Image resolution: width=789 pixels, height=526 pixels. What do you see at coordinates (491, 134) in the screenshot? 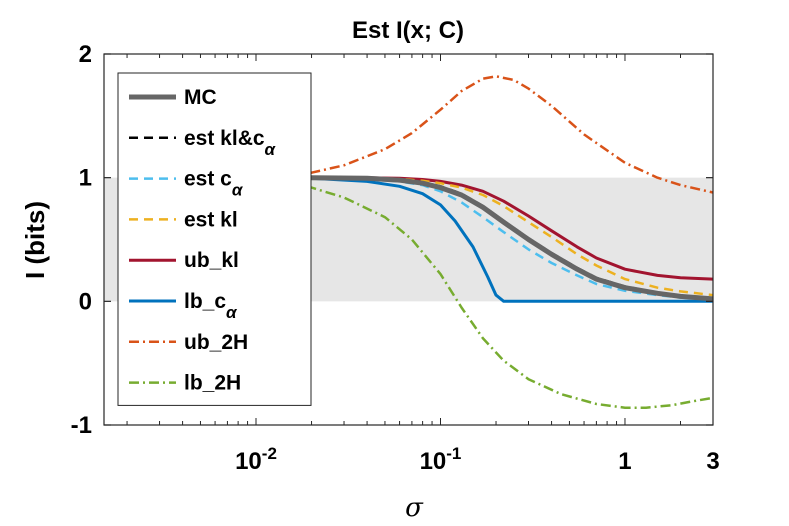
I see `series-line-ub-2h` at bounding box center [491, 134].